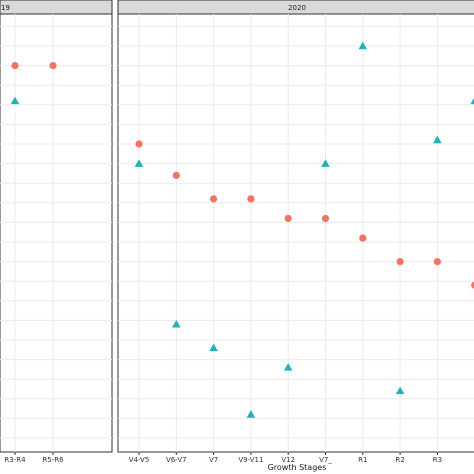 The image size is (474, 474). Describe the element at coordinates (297, 8) in the screenshot. I see `panel-right-title: 2020` at that location.